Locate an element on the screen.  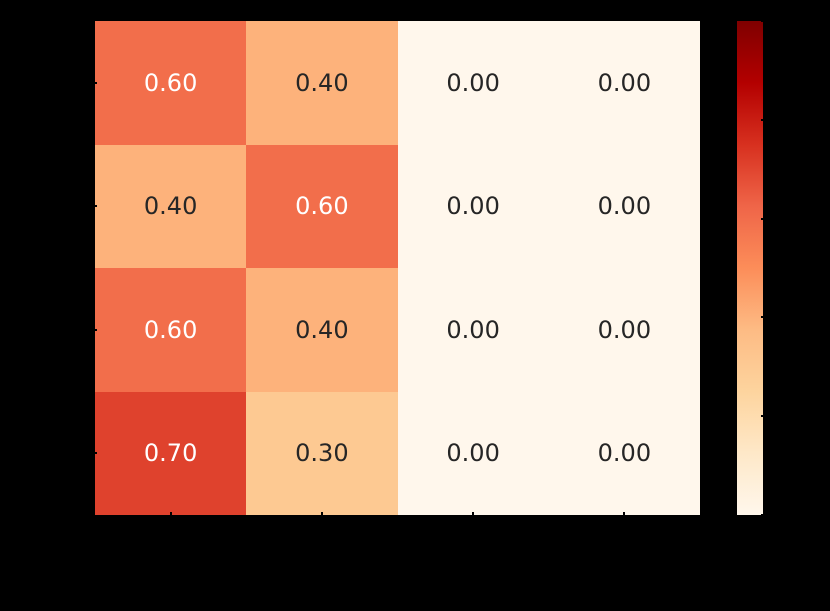
heatmap-cell: 0.30 is located at coordinates (322, 453).